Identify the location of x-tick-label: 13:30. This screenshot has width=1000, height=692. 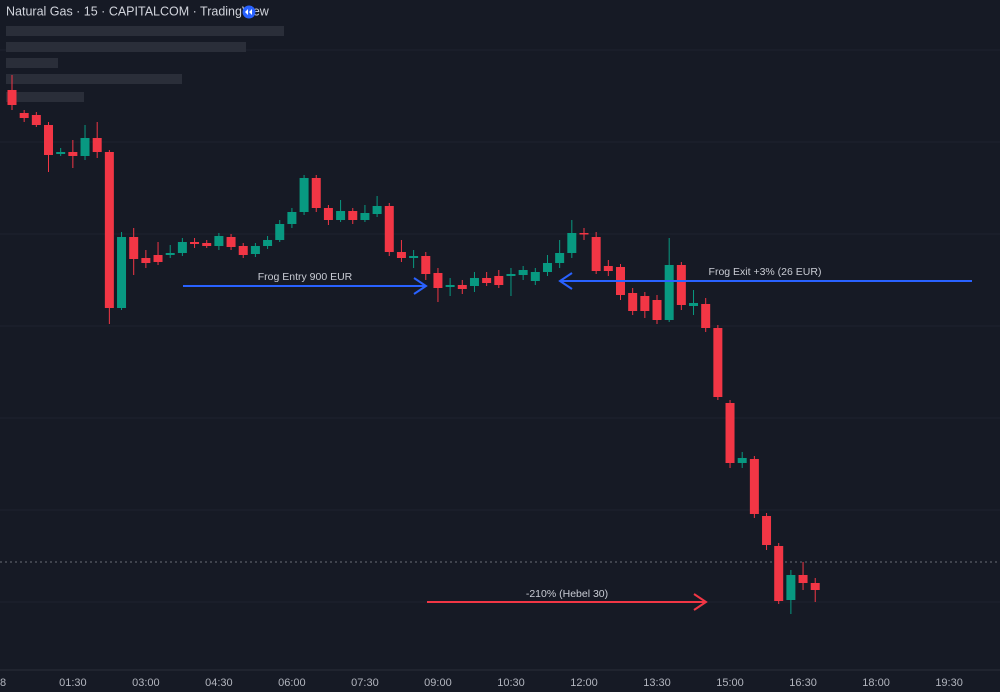
(657, 683).